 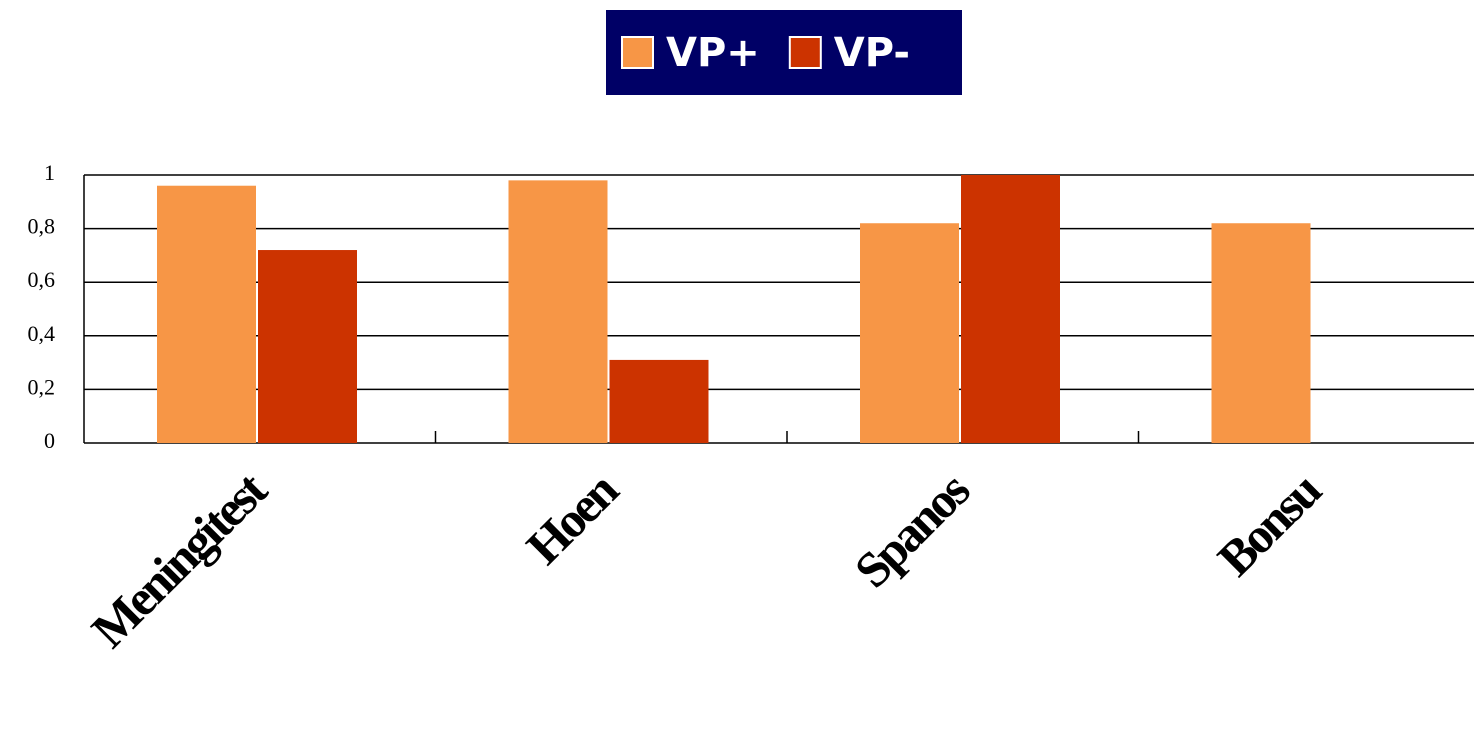 I want to click on y-tick-label: 0, so click(x=49, y=440).